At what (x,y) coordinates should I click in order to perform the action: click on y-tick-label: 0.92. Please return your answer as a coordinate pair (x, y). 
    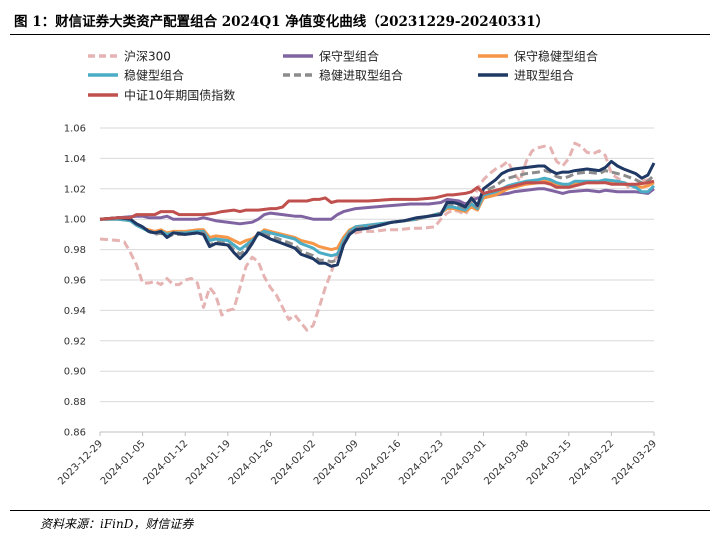
    Looking at the image, I should click on (75, 341).